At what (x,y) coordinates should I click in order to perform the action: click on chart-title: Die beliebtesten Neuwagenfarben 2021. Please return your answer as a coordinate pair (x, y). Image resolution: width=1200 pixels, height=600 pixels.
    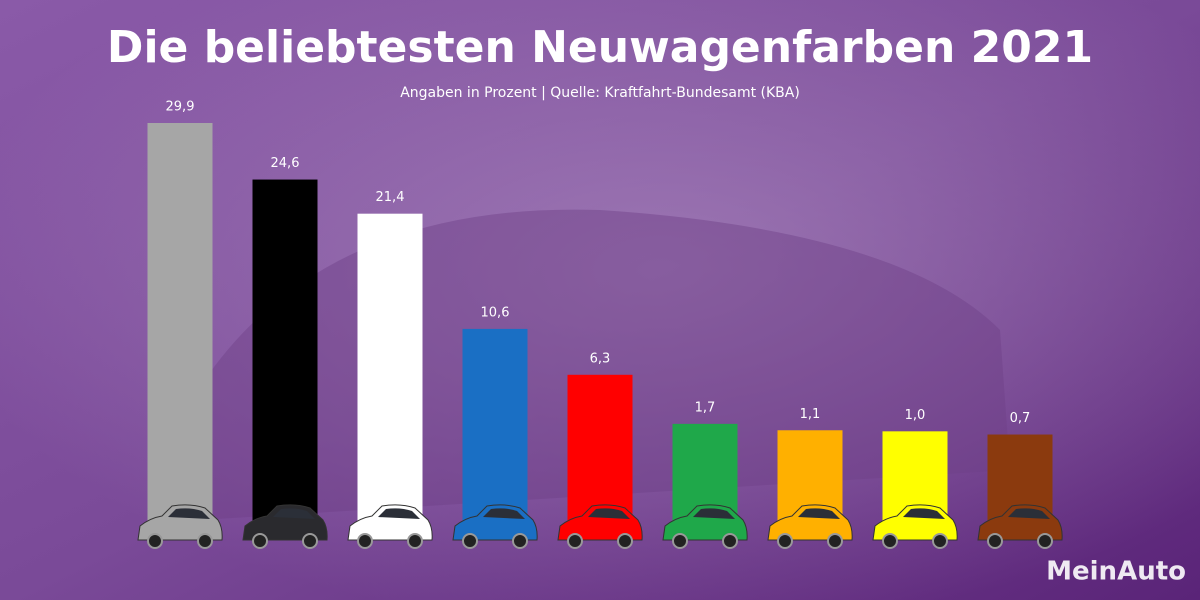
    Looking at the image, I should click on (600, 47).